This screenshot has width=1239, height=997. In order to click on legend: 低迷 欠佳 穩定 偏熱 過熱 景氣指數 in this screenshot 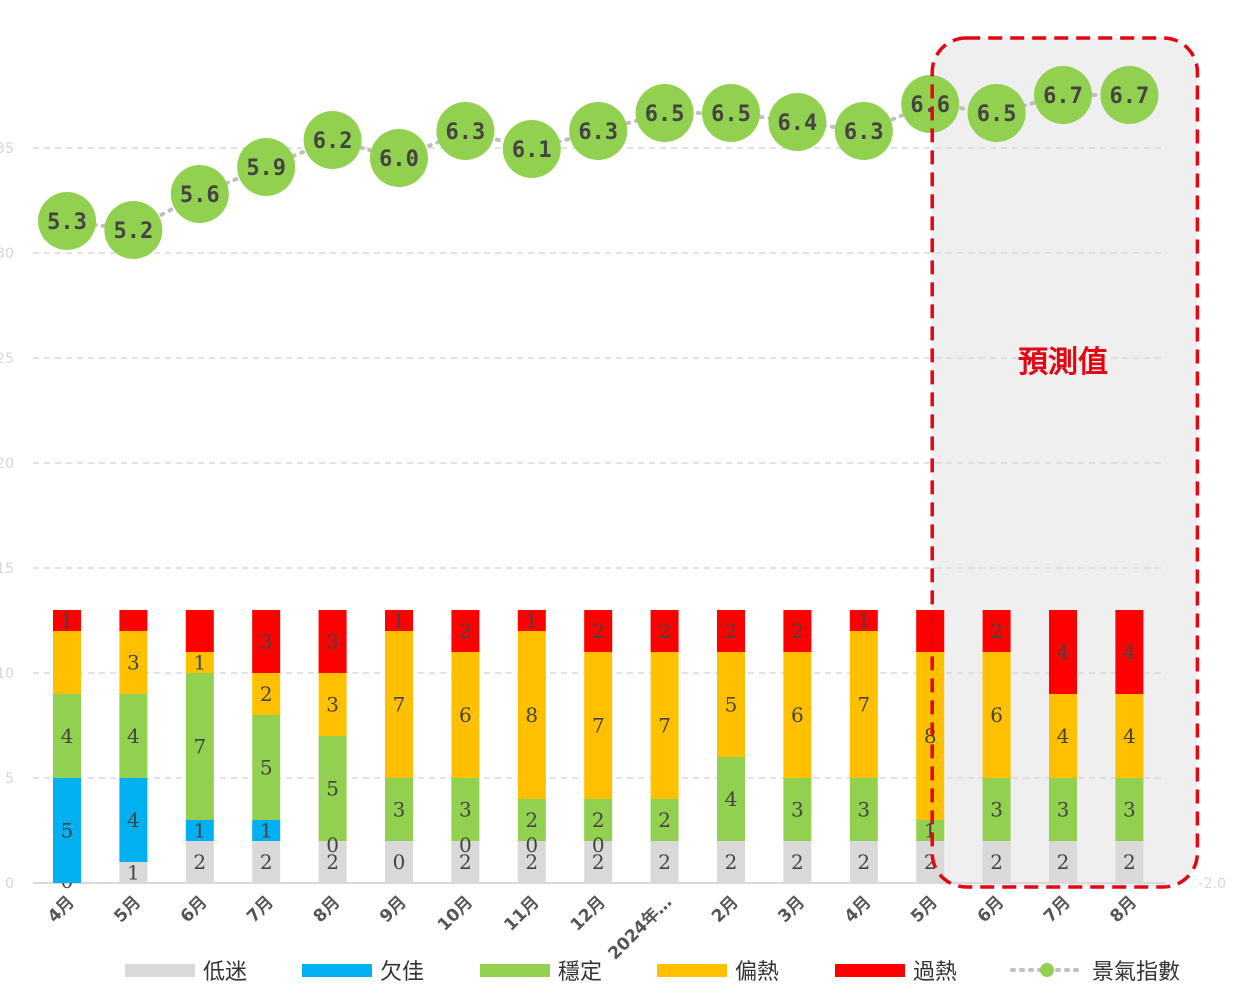, I will do `click(652, 972)`.